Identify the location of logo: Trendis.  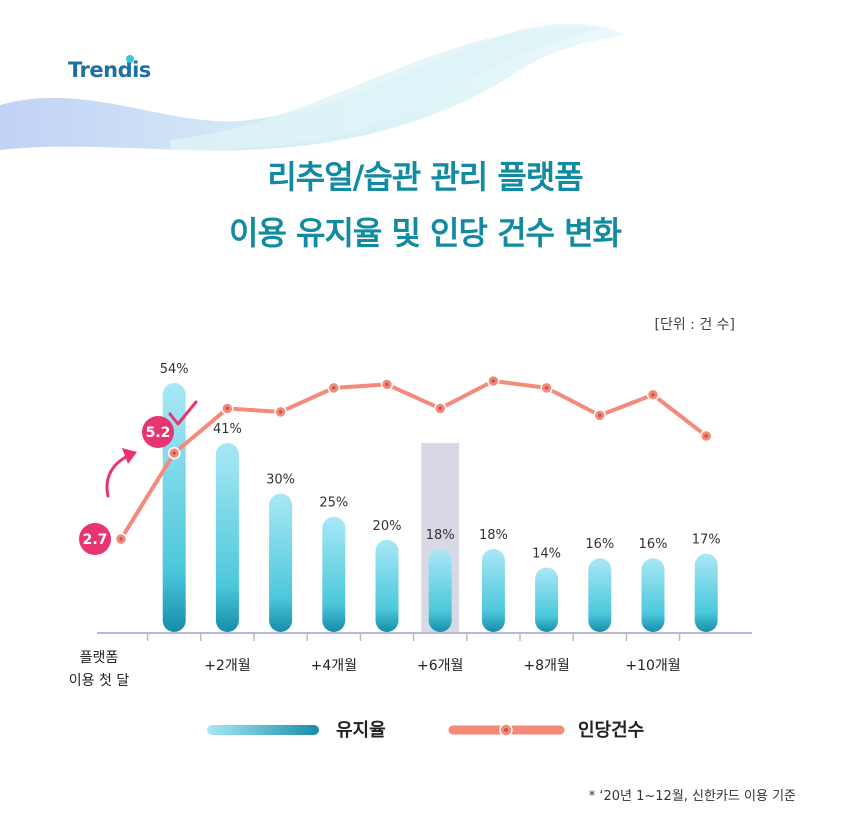
(109, 68).